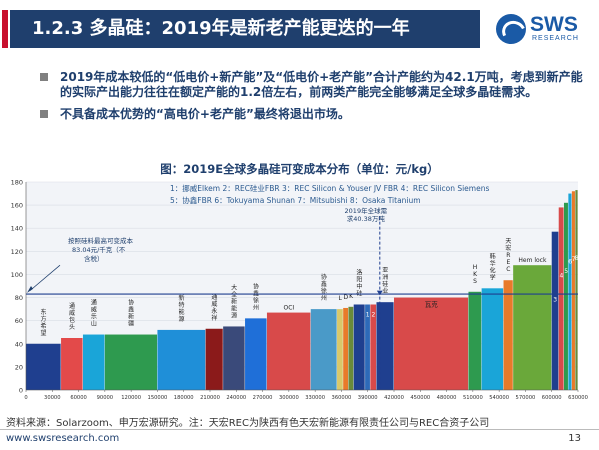  What do you see at coordinates (555, 300) in the screenshot?
I see `bar-label: 3` at bounding box center [555, 300].